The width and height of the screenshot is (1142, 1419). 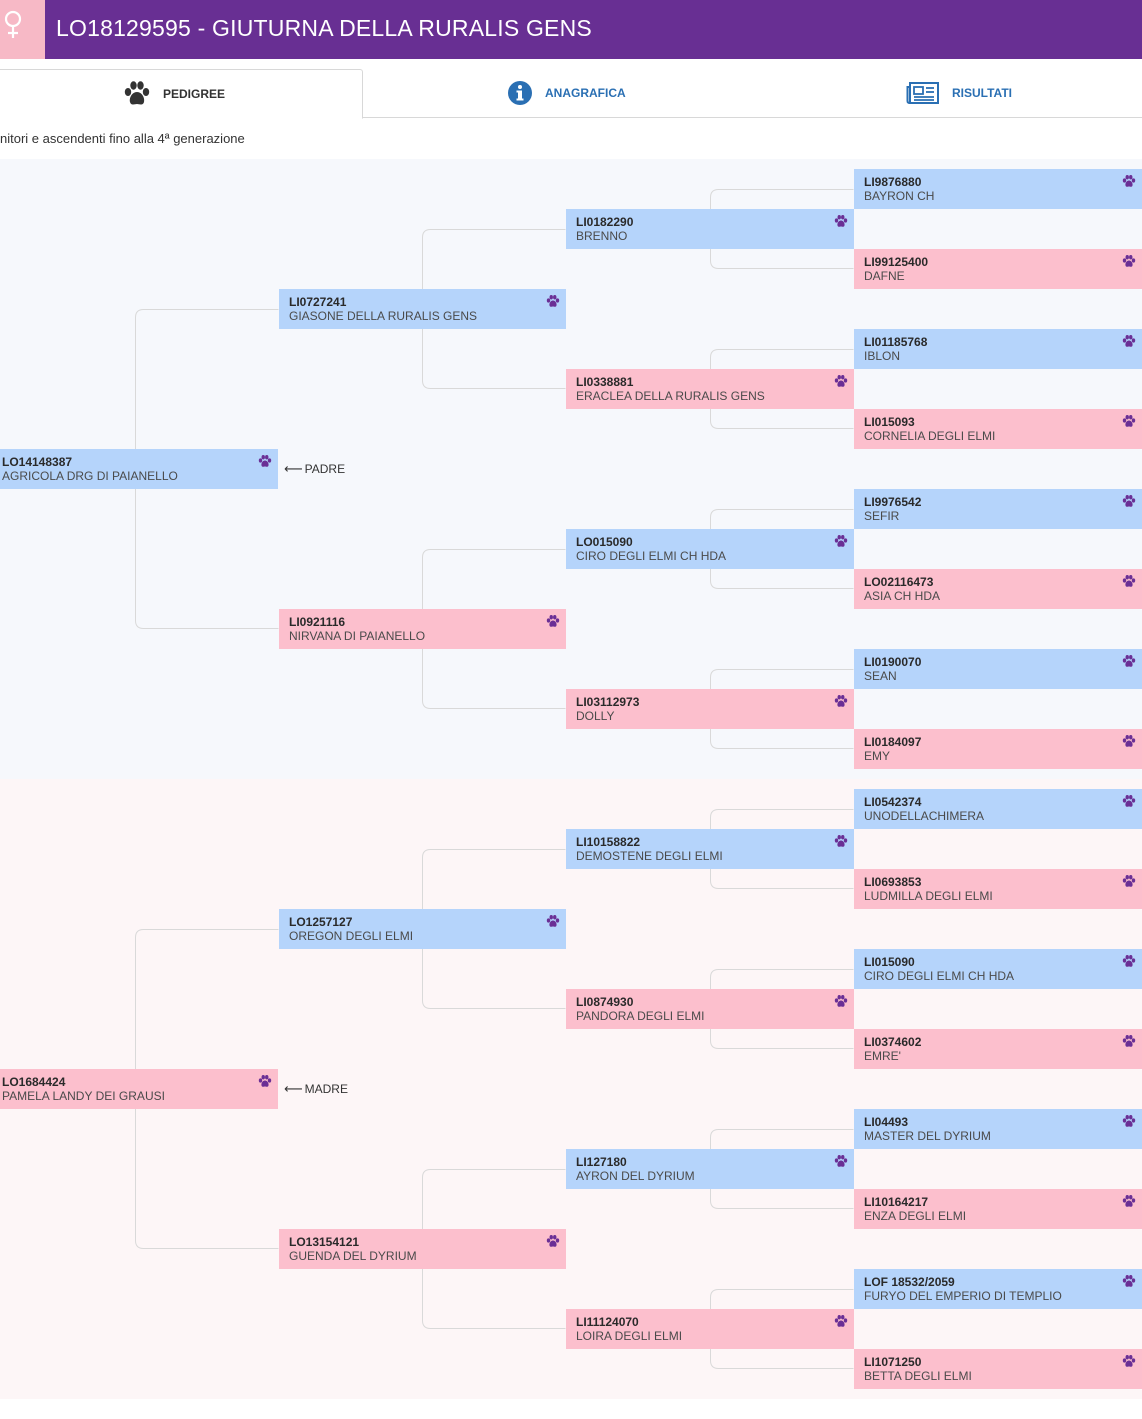 What do you see at coordinates (566, 93) in the screenshot?
I see `tab-anagrafica: ANAGRAFICA` at bounding box center [566, 93].